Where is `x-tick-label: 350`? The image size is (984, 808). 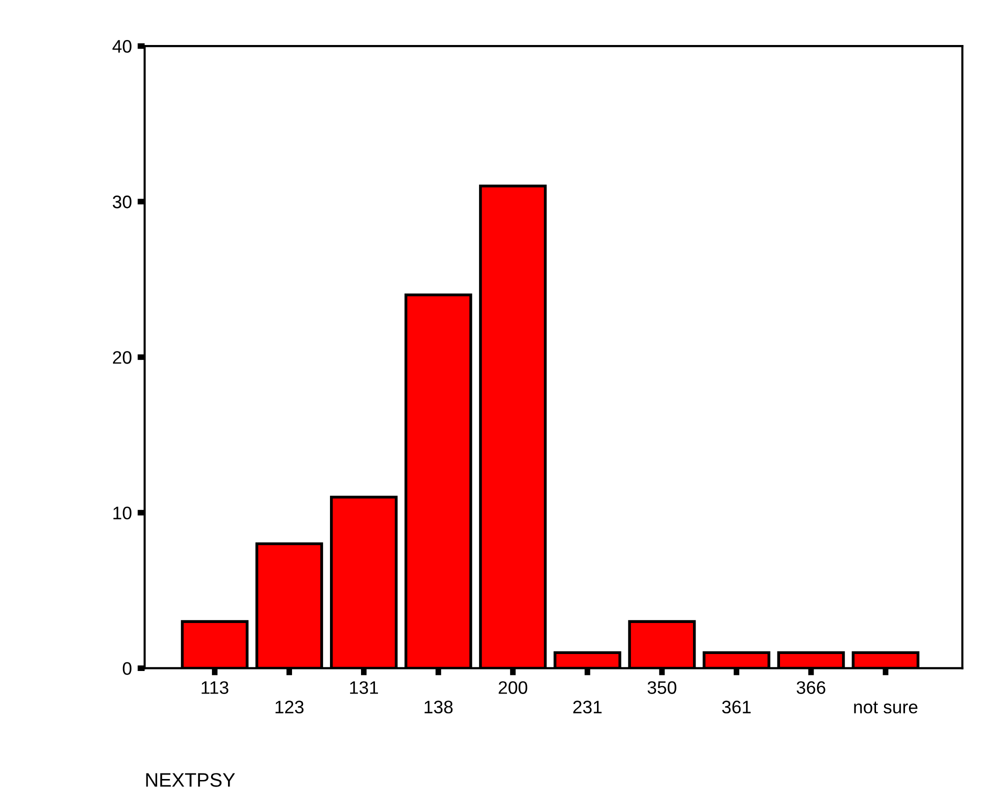
x-tick-label: 350 is located at coordinates (662, 687).